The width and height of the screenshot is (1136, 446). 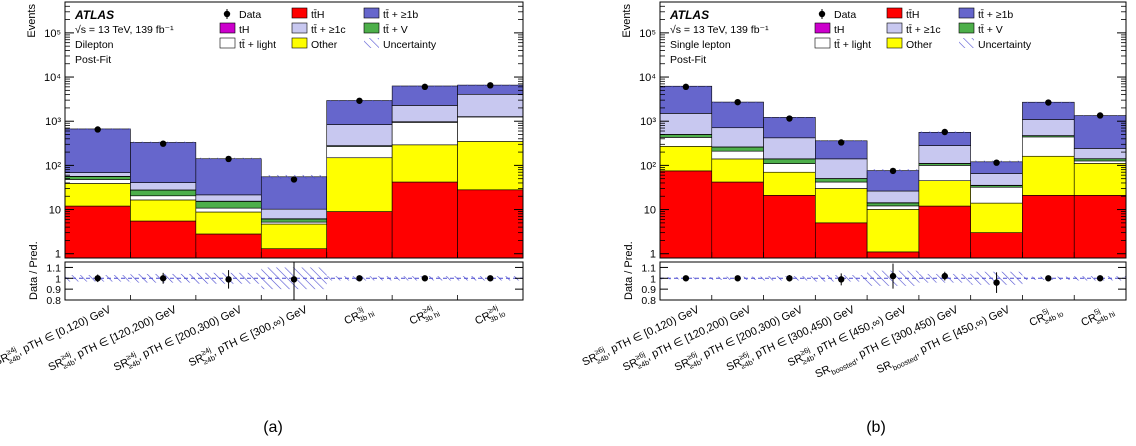 I want to click on y-tick-label-4: 10⁴, so click(x=647, y=78).